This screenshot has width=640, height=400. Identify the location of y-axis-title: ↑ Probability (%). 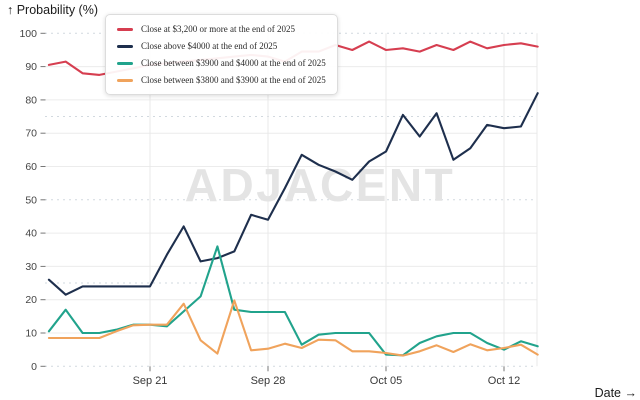
(52, 10).